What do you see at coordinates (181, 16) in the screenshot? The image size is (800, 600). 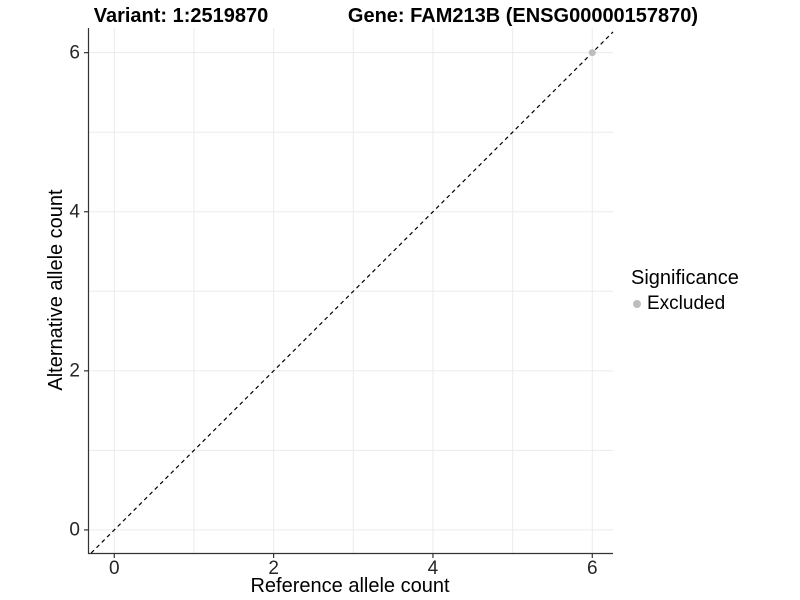 I see `variant-title: Variant: 1:2519870` at bounding box center [181, 16].